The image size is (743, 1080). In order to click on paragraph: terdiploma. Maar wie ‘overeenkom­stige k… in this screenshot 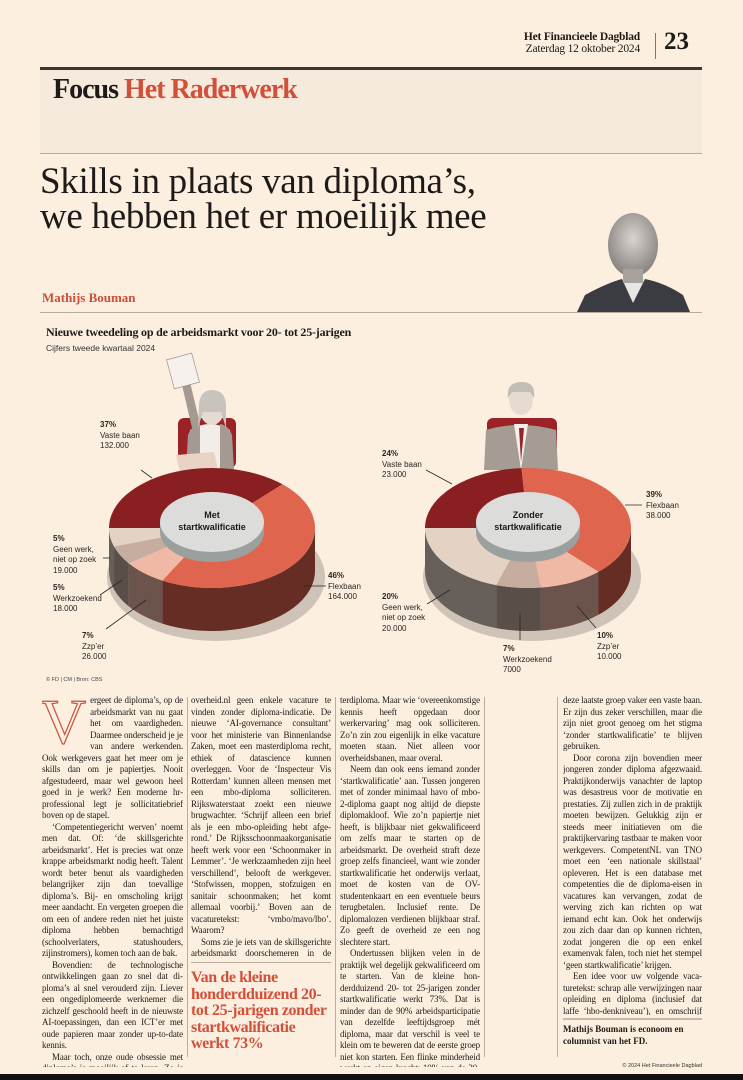, I will do `click(410, 729)`.